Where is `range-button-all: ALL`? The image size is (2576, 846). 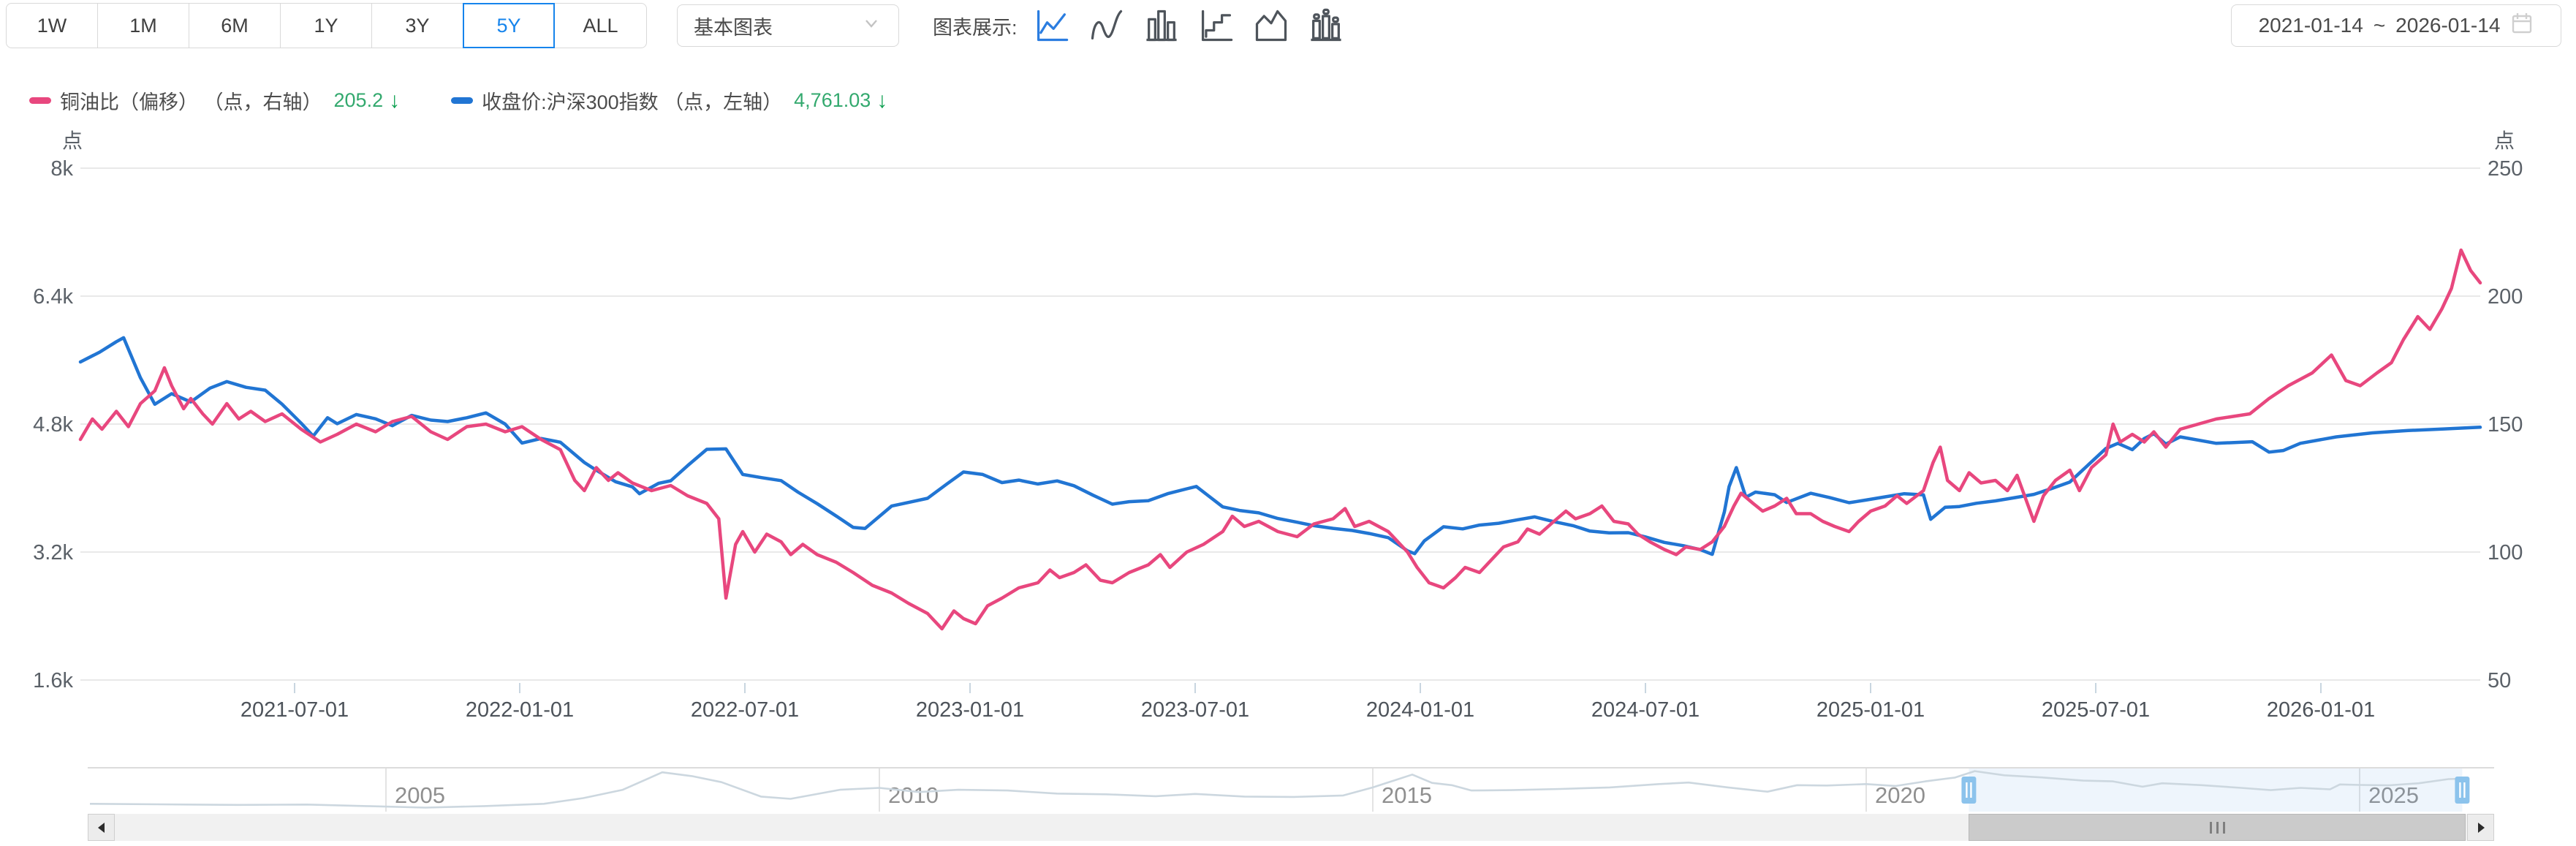 range-button-all: ALL is located at coordinates (600, 26).